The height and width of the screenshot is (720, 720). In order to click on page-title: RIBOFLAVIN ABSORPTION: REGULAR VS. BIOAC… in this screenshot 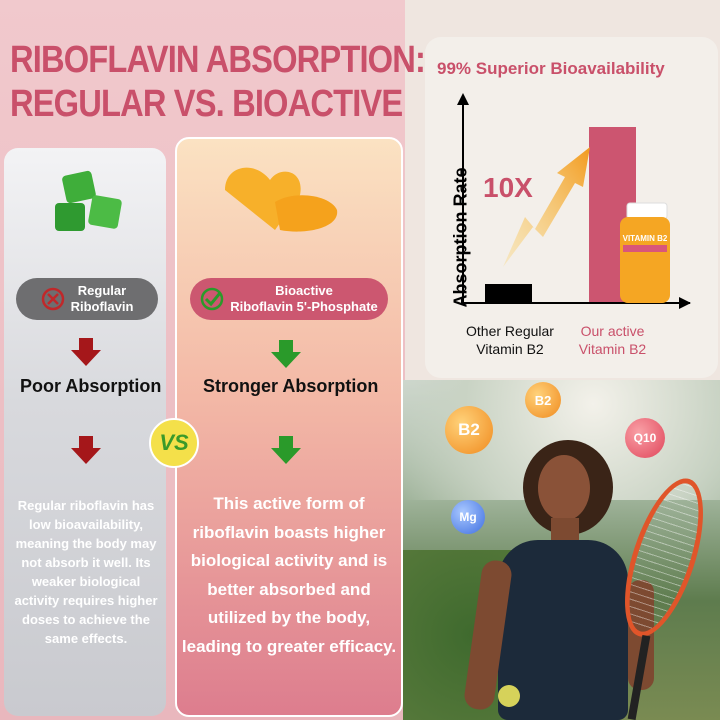, I will do `click(218, 82)`.